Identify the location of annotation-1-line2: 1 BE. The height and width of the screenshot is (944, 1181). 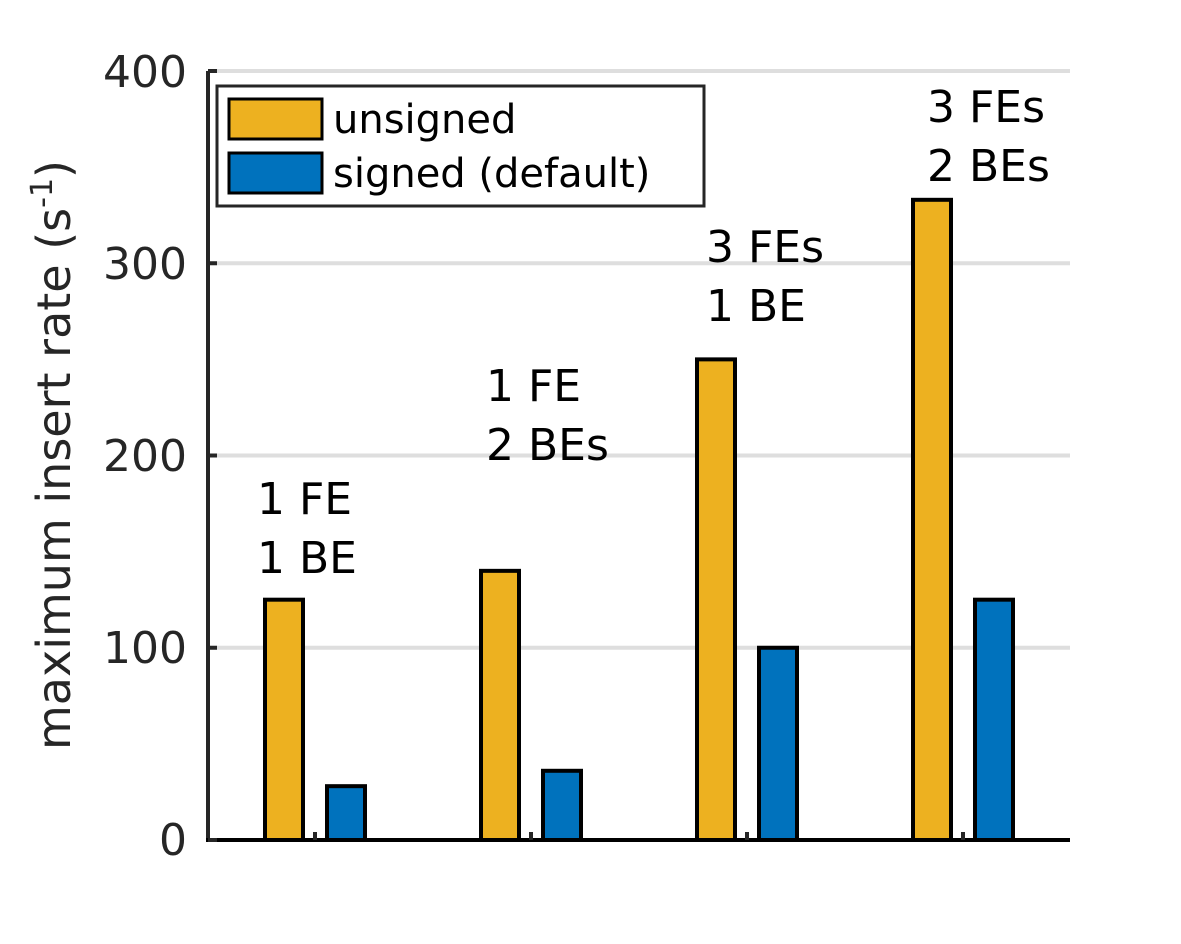
(307, 558).